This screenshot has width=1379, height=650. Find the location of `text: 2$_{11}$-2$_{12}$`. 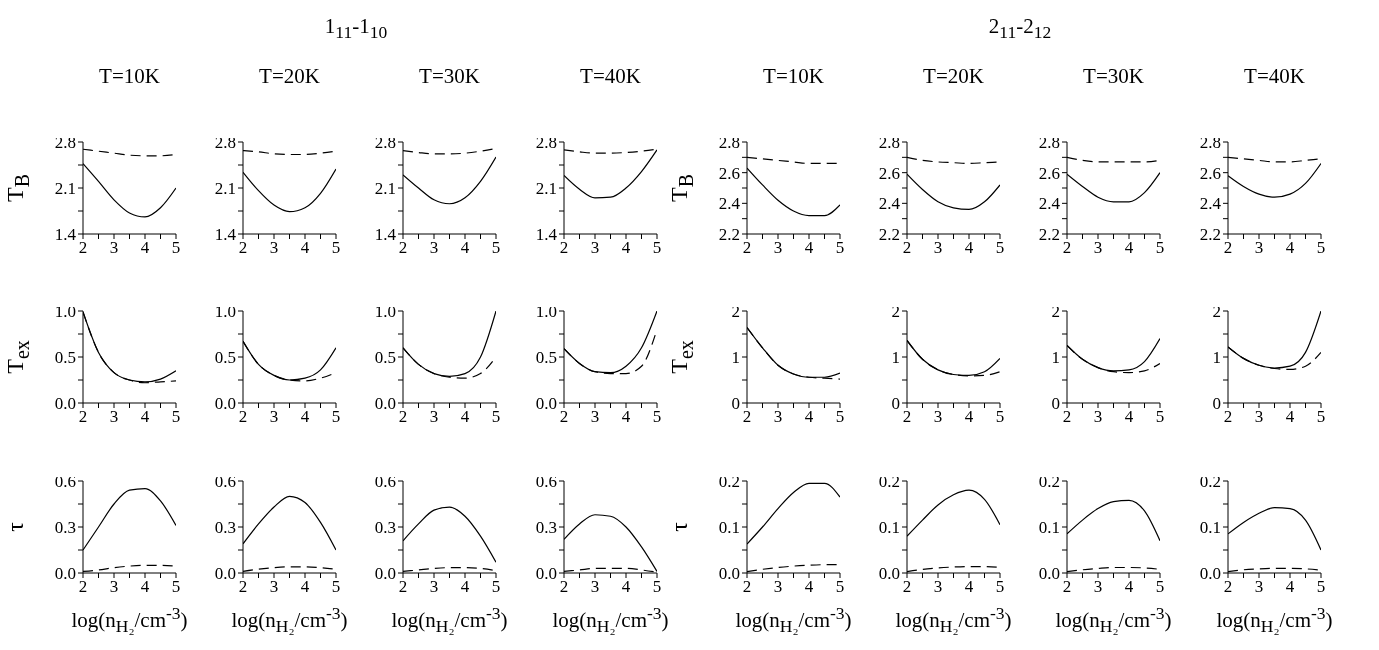

text: 2$_{11}$-2$_{12}$ is located at coordinates (1020, 29).